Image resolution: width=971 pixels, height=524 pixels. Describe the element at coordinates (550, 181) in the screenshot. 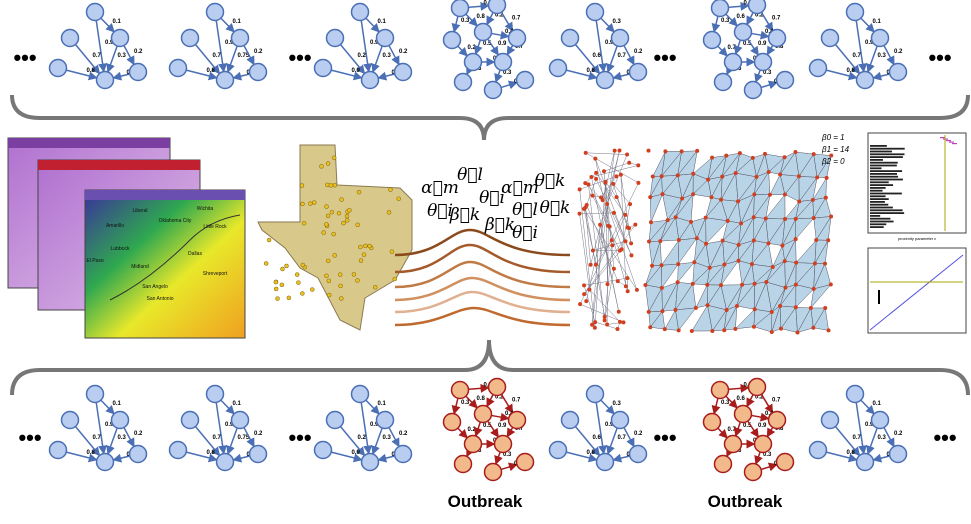

I see `symbol: θ⃗k` at that location.